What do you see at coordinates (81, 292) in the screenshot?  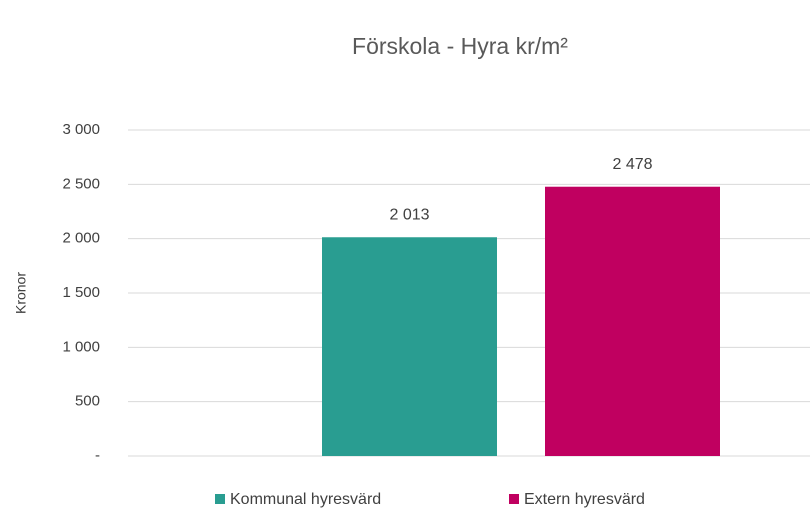 I see `y-tick-label: 1 500` at bounding box center [81, 292].